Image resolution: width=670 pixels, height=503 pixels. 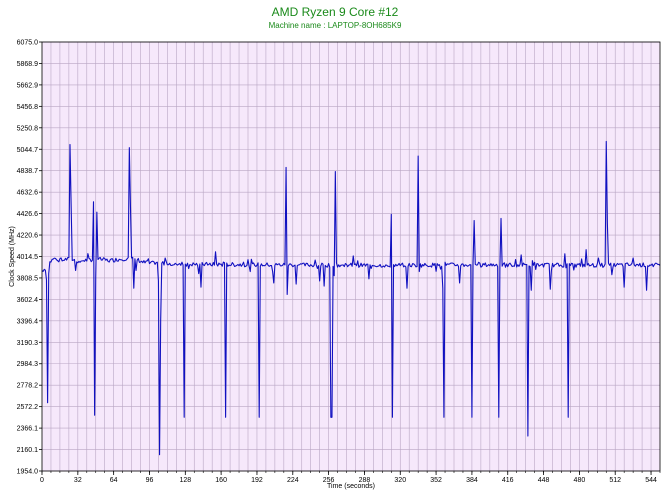 What do you see at coordinates (365, 480) in the screenshot?
I see `x-tick-label: 288` at bounding box center [365, 480].